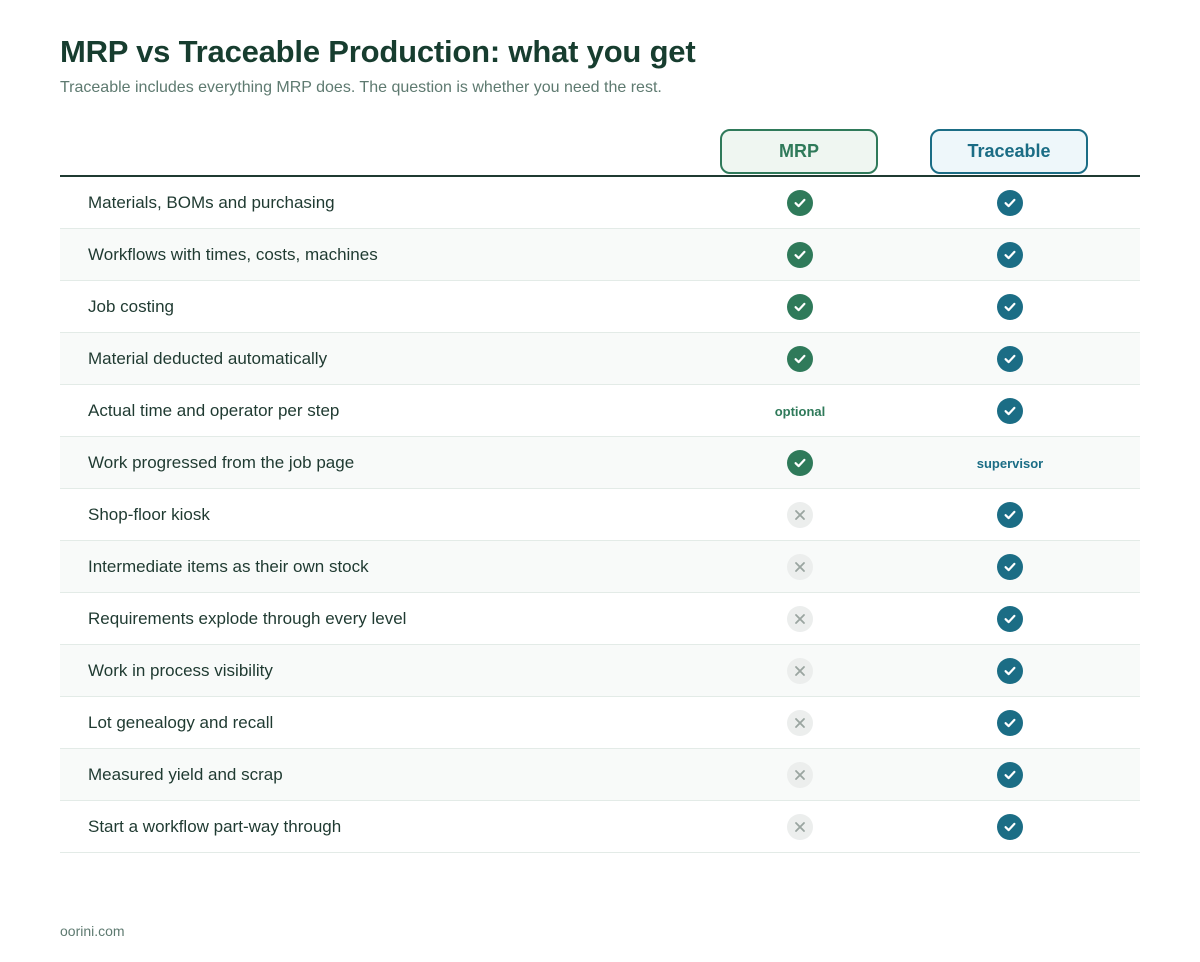 Image resolution: width=1200 pixels, height=962 pixels. I want to click on feature-label: Material deducted automatically, so click(208, 358).